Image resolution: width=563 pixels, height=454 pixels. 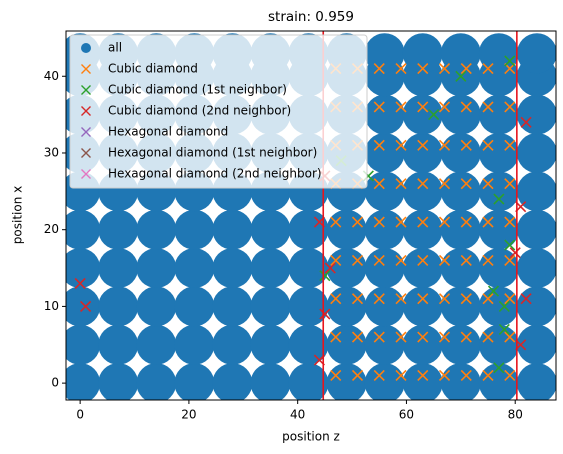 What do you see at coordinates (51, 152) in the screenshot?
I see `y-tick-label: 30` at bounding box center [51, 152].